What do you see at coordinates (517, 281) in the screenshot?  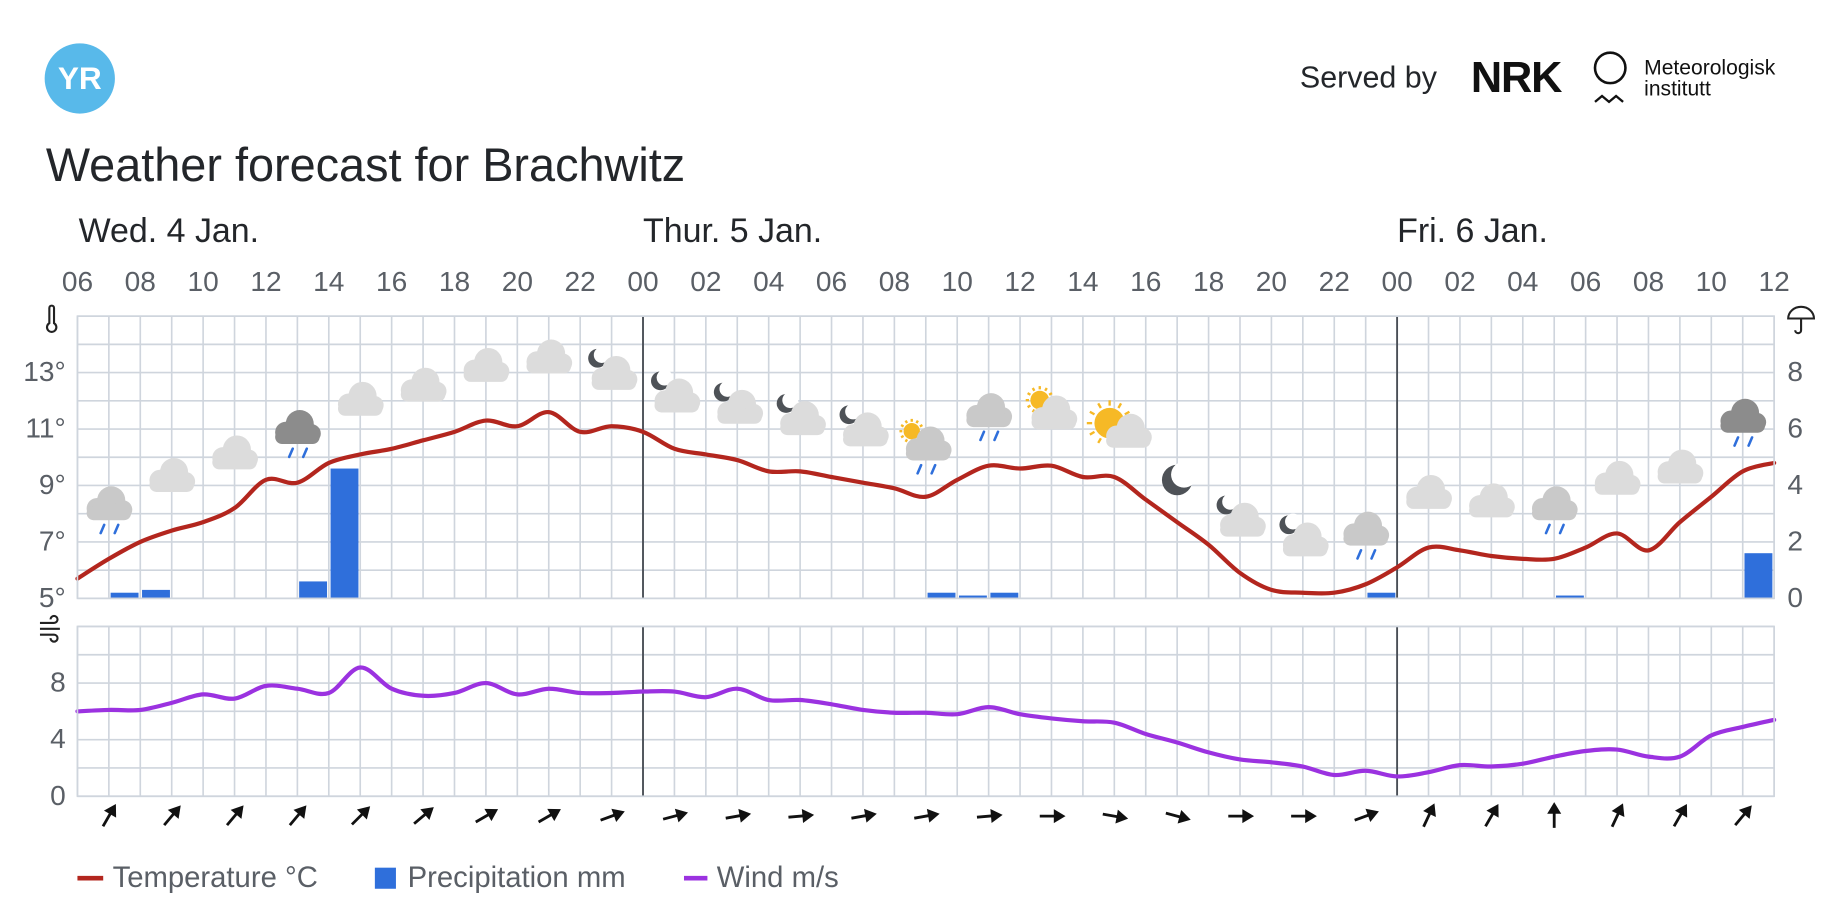 I see `x-tick-label: 20` at bounding box center [517, 281].